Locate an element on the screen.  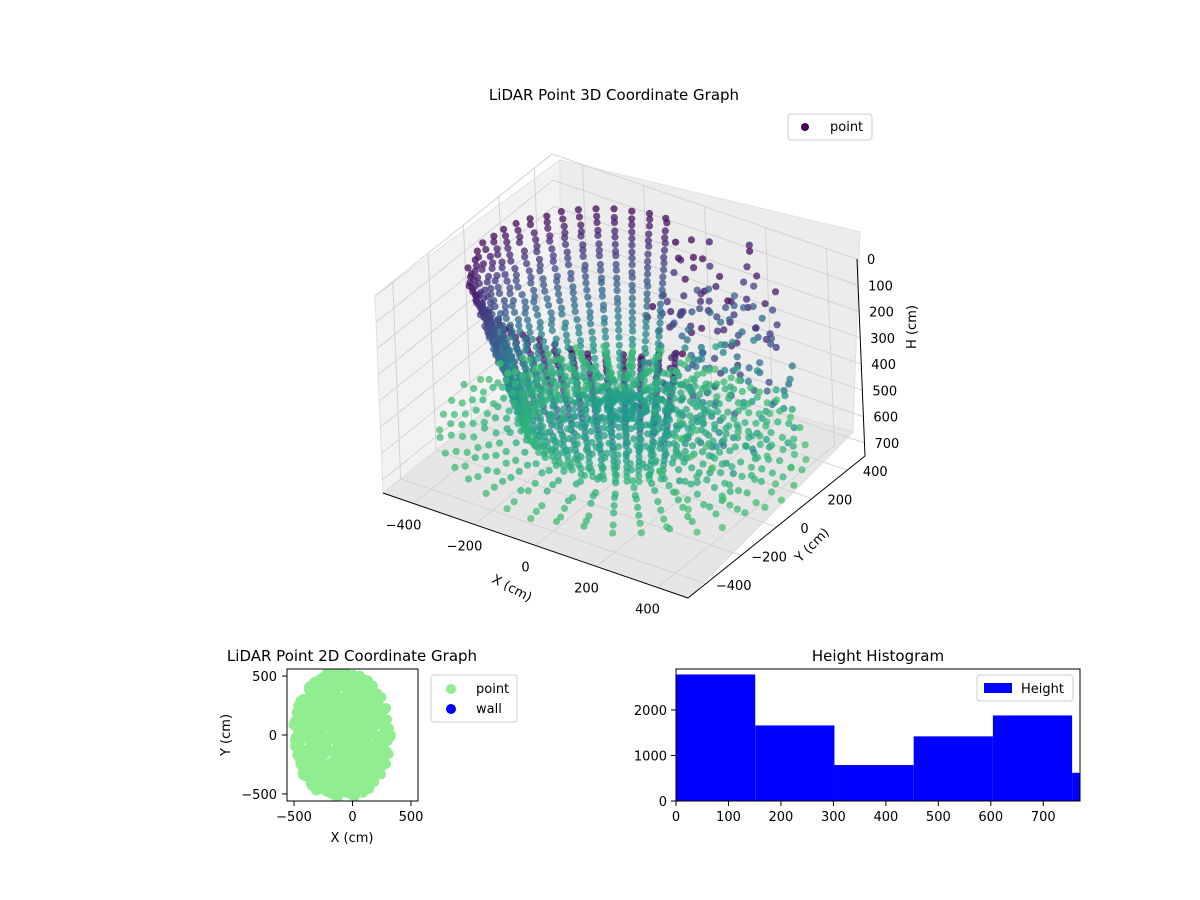
legend-3d: point is located at coordinates (830, 127).